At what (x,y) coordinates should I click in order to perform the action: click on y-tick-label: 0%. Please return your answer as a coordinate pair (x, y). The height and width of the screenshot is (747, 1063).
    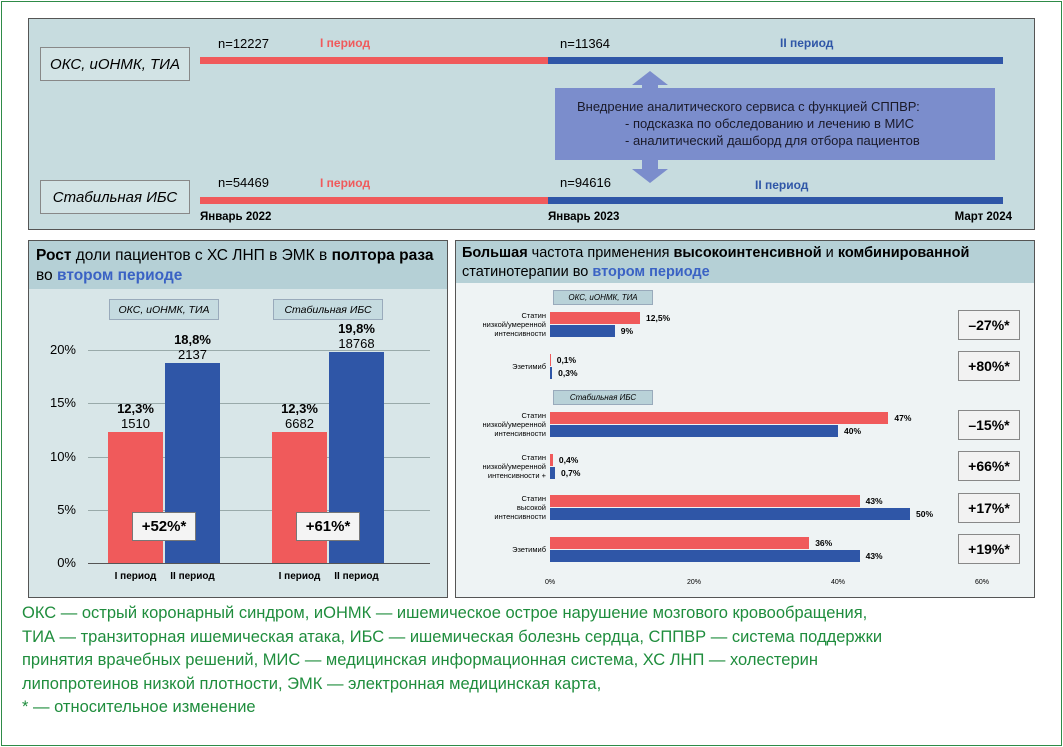
    Looking at the image, I should click on (66, 562).